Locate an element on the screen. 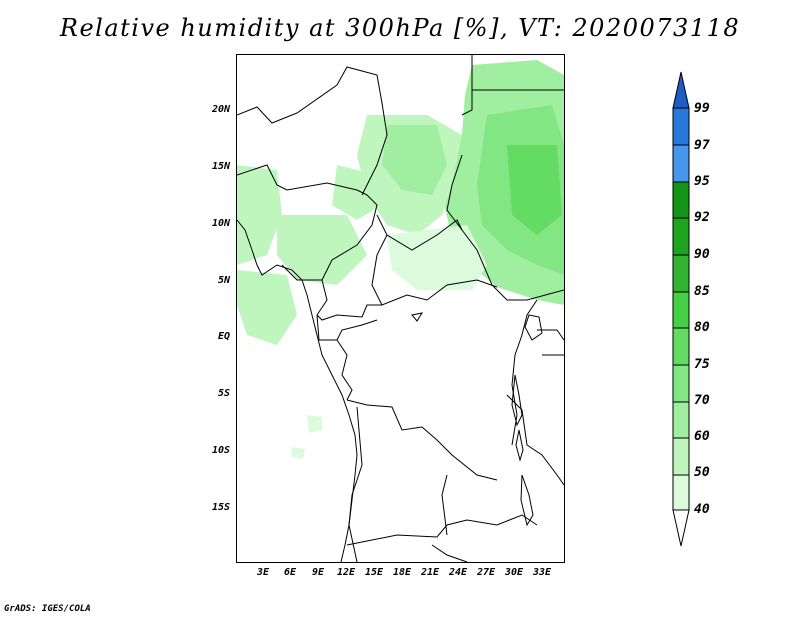  coastline is located at coordinates (297, 390).